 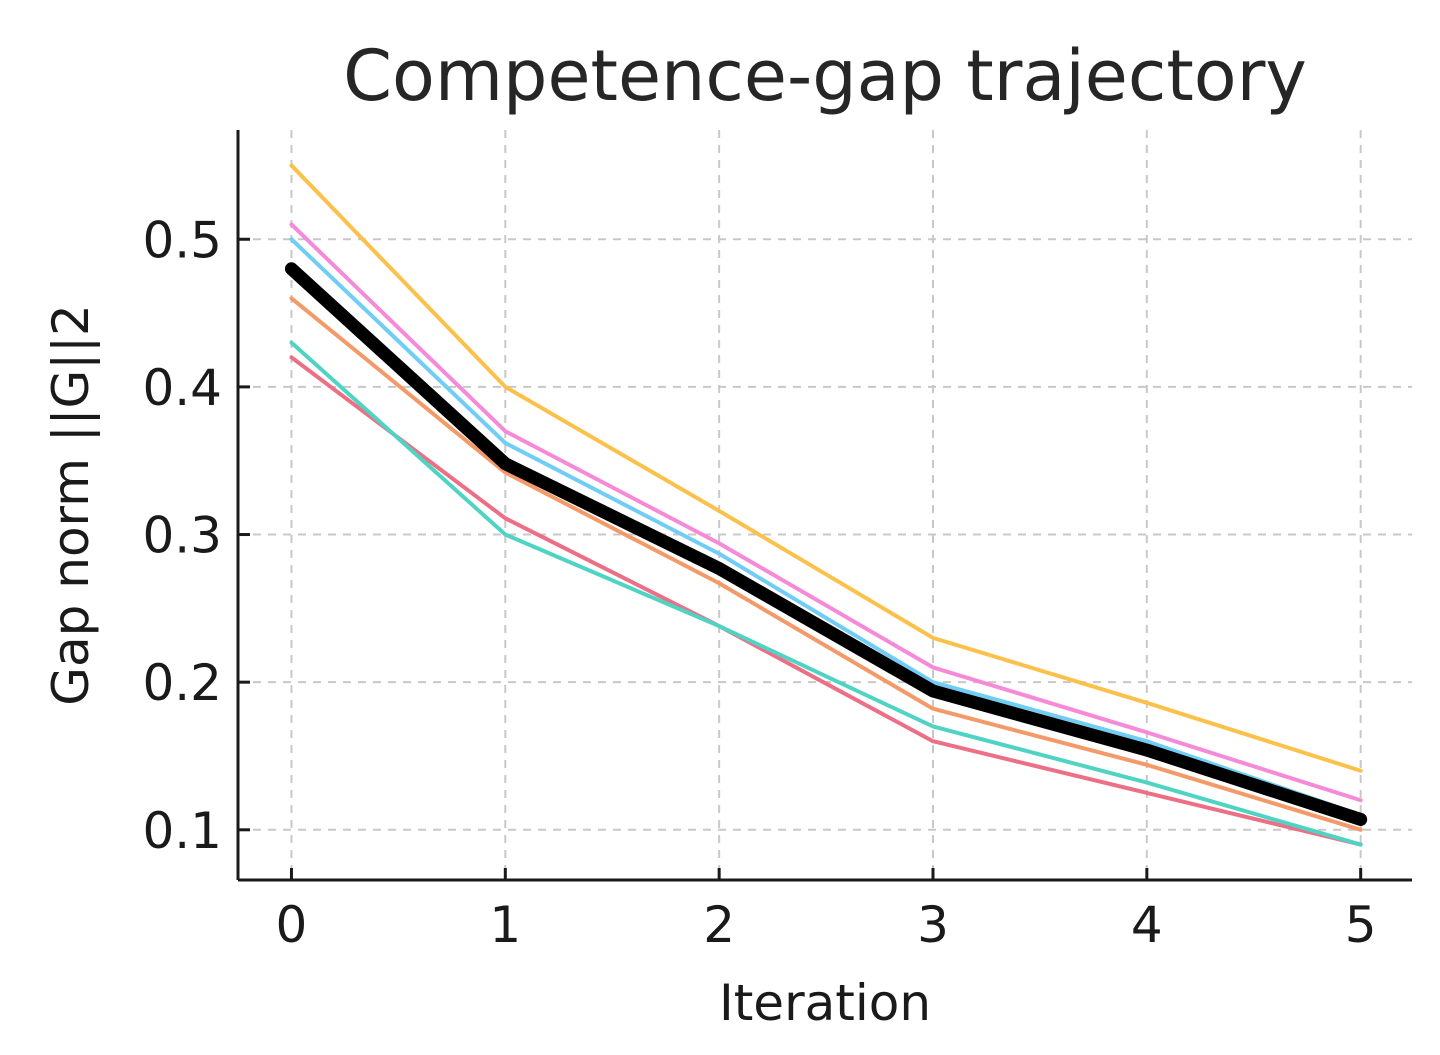 I want to click on x-tick-label: 4, so click(x=1147, y=925).